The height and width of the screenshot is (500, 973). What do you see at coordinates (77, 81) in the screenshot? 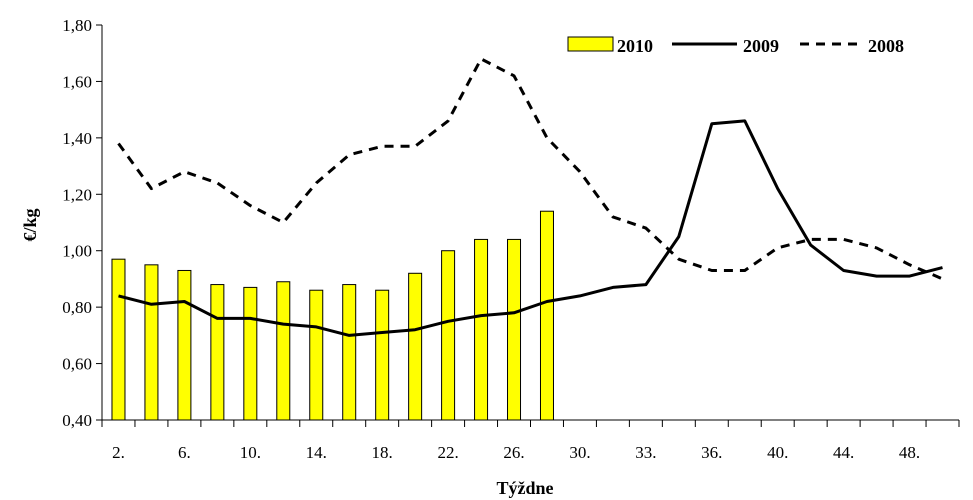
I see `y-tick-label: 1,60` at bounding box center [77, 81].